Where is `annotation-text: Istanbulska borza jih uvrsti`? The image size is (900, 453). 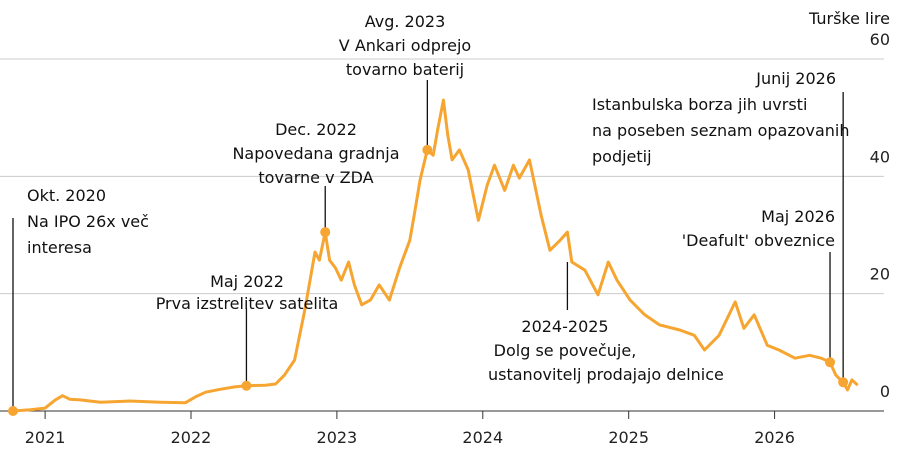 annotation-text: Istanbulska borza jih uvrsti is located at coordinates (699, 104).